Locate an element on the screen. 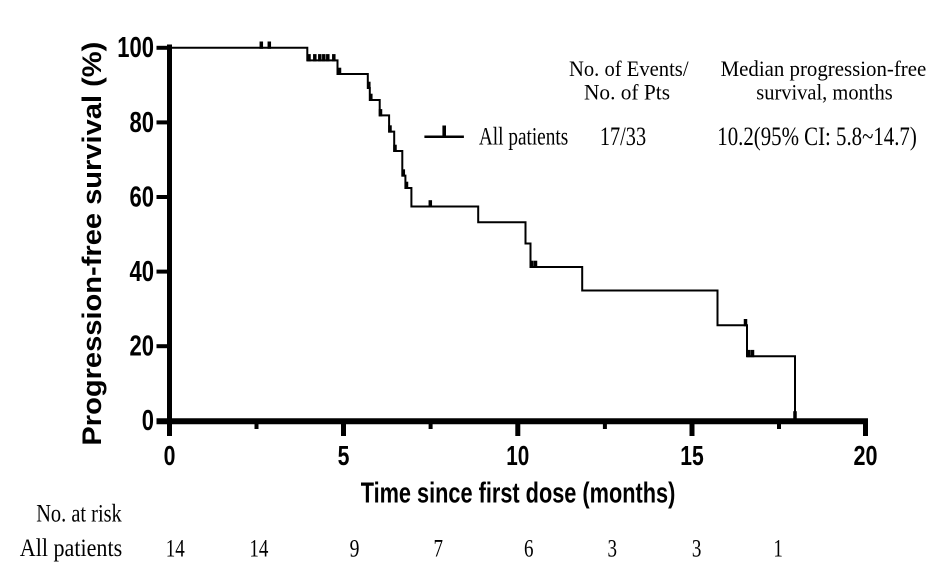 The width and height of the screenshot is (931, 586). svg-text: 5 is located at coordinates (344, 456).